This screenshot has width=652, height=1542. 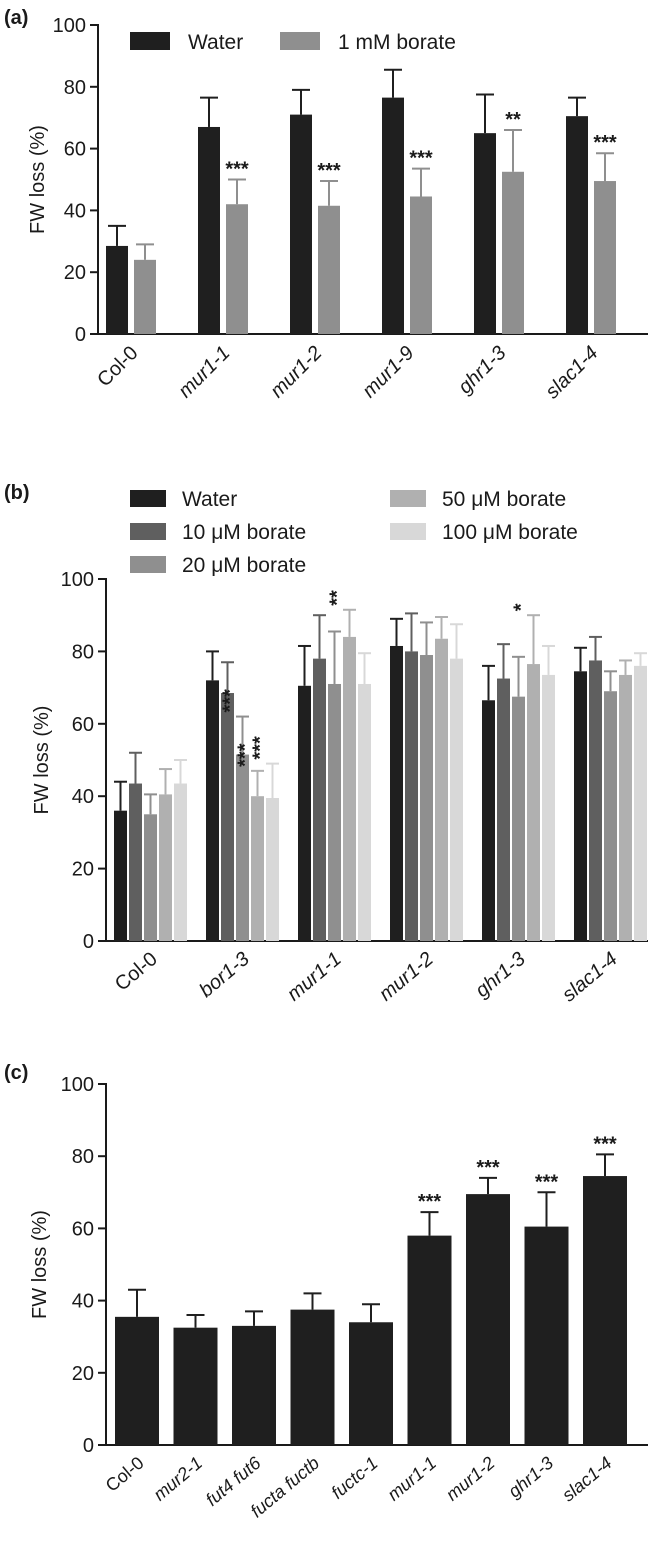 What do you see at coordinates (522, 607) in the screenshot?
I see `significance-marker: *` at bounding box center [522, 607].